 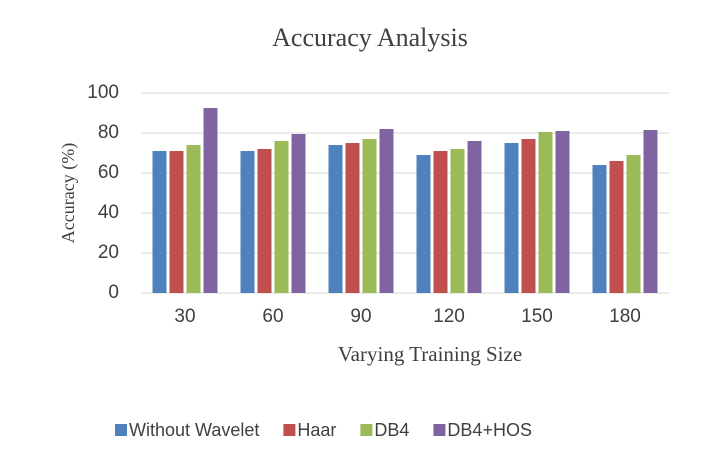 I want to click on x-tick-label: 60, so click(x=272, y=316).